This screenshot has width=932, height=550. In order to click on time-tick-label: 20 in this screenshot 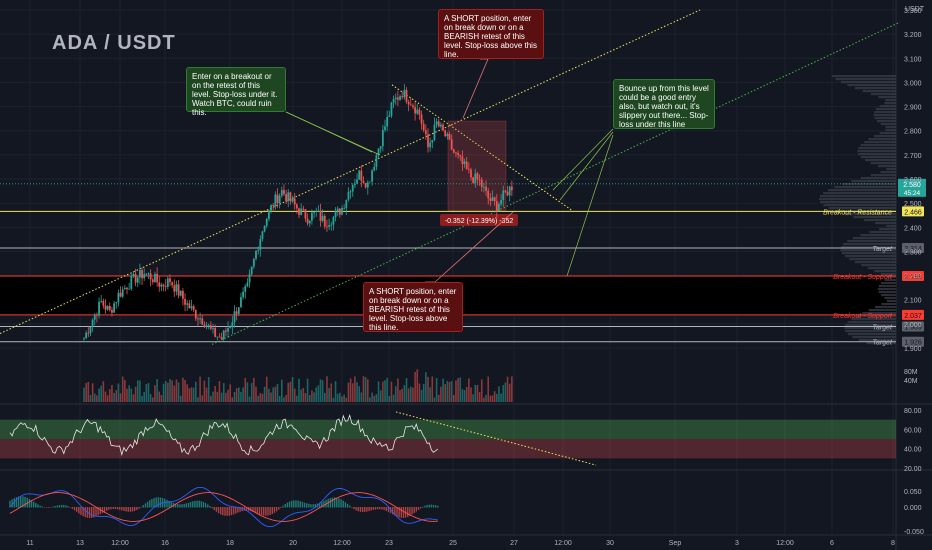, I will do `click(293, 543)`.